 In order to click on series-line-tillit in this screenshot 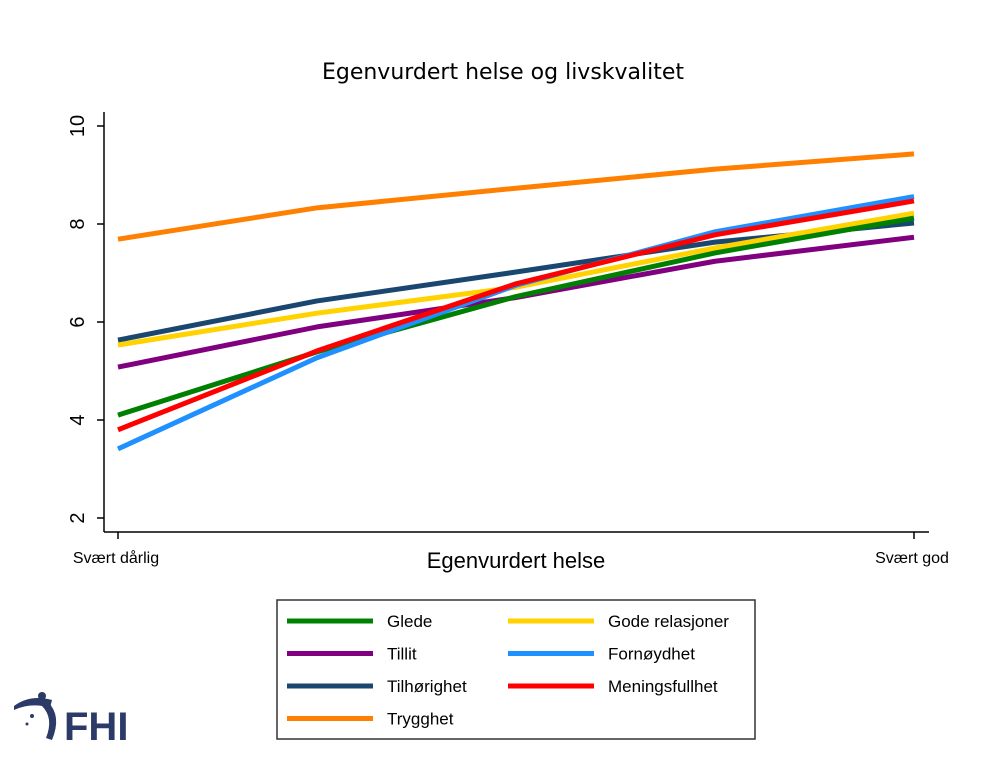, I will do `click(516, 302)`.